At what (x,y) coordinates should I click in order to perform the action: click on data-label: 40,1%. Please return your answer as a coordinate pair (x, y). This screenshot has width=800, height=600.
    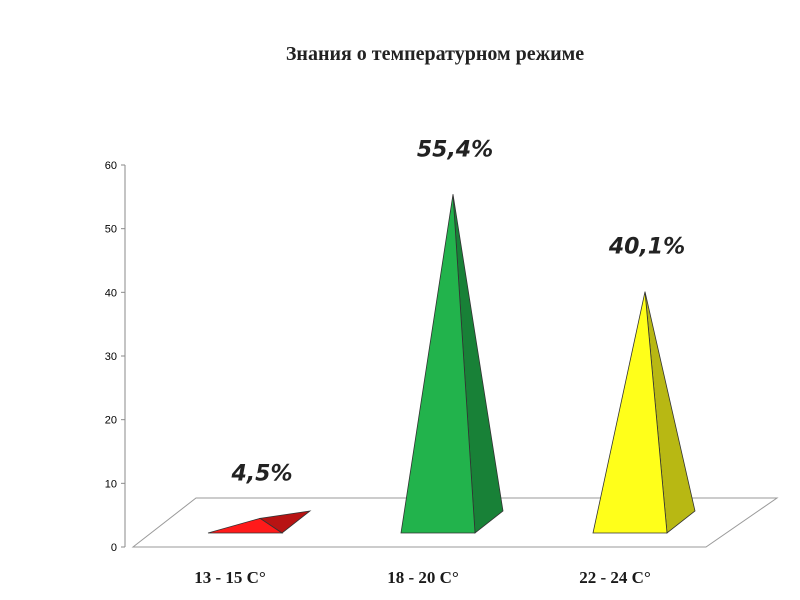
    Looking at the image, I should click on (646, 247).